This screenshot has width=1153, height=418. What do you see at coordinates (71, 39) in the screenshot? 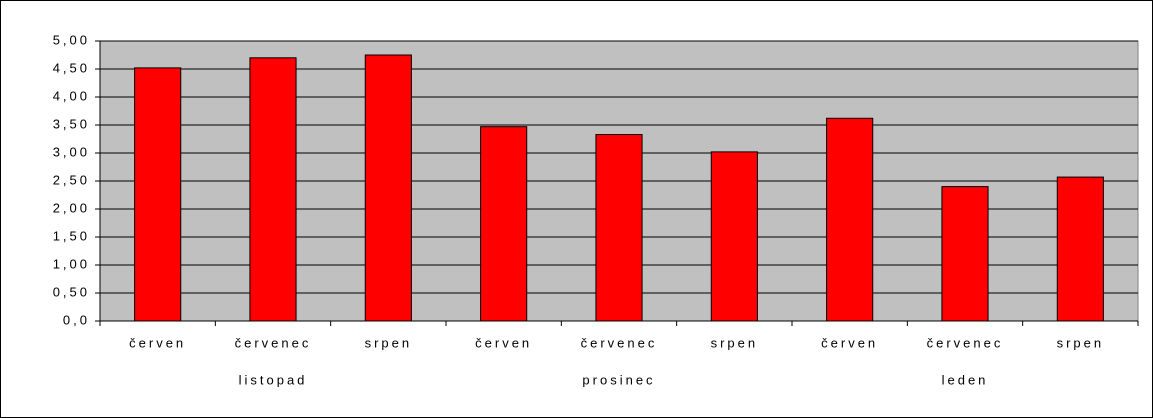
I see `y-tick-label: 5,00` at bounding box center [71, 39].